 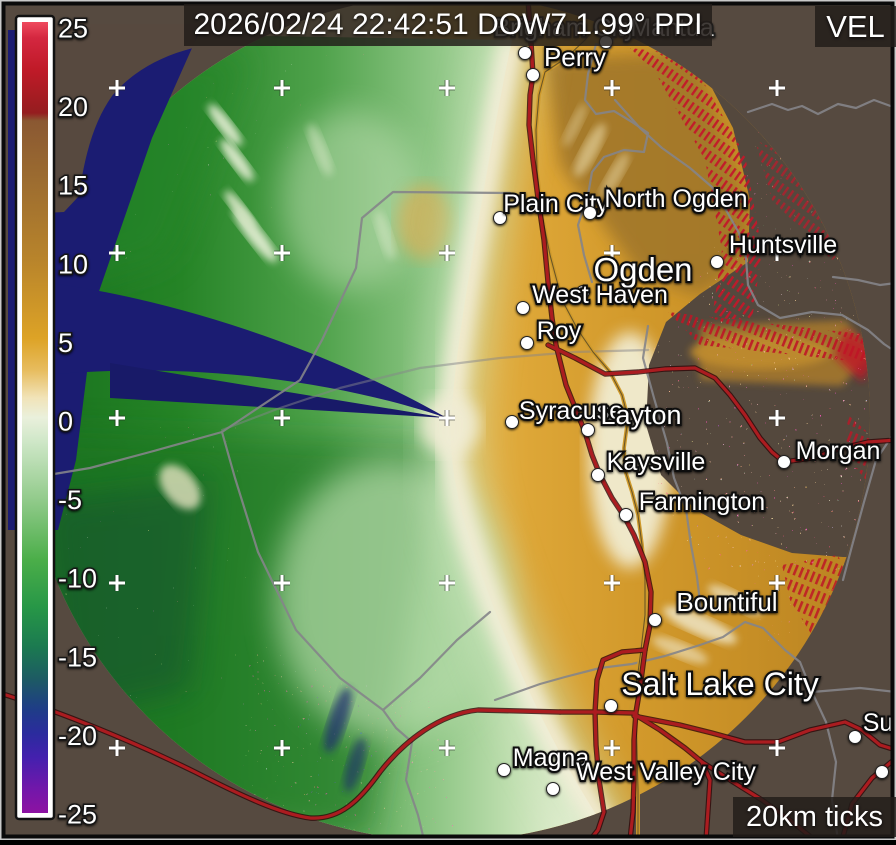 I want to click on city-label: Kaysville, so click(x=656, y=462).